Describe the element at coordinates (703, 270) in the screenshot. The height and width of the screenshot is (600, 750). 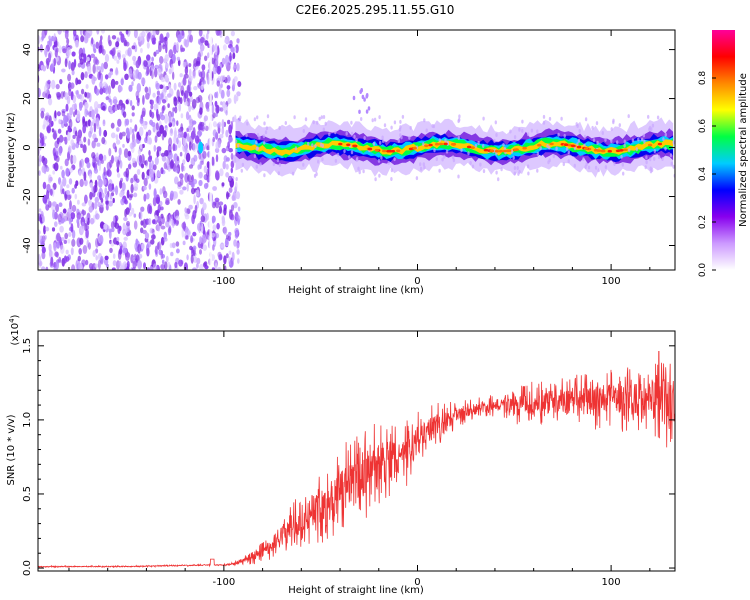
I see `colorbar-tick-label: 0.0` at that location.